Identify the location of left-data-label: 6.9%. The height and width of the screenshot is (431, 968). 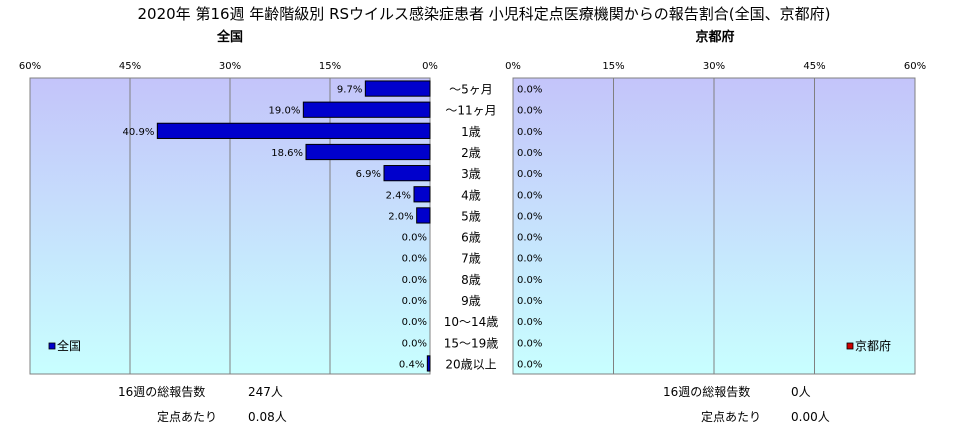
(368, 174).